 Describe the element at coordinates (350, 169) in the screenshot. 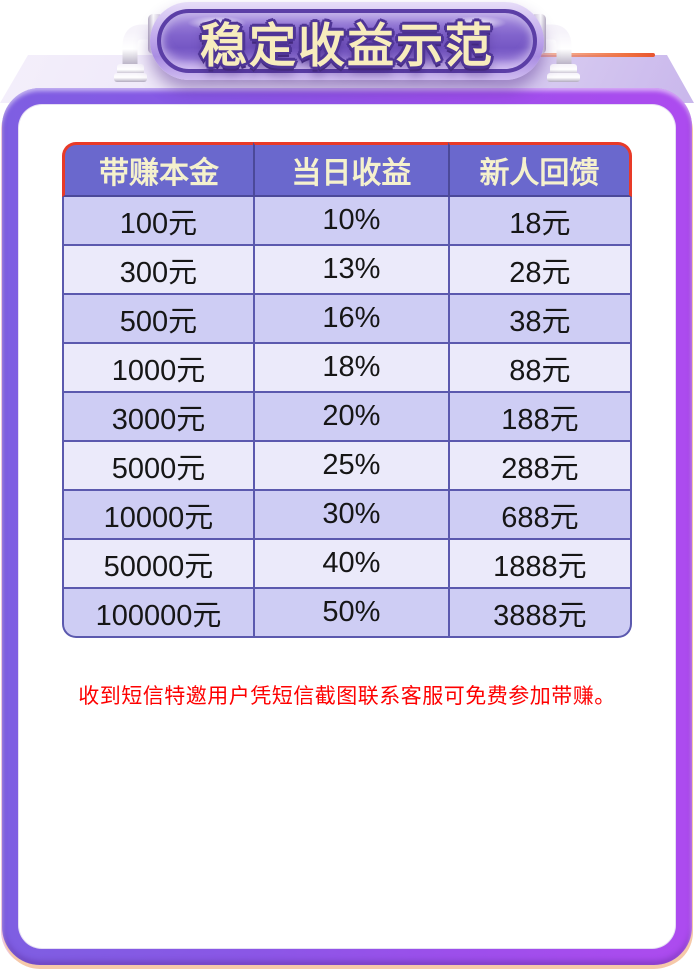

I see `column-header-daily-return: 当日收益` at that location.